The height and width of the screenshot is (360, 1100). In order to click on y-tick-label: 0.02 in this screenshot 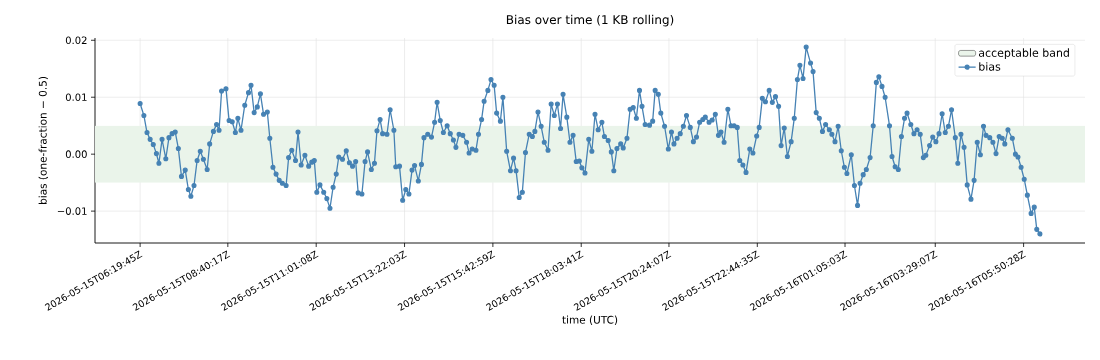, I will do `click(76, 40)`.